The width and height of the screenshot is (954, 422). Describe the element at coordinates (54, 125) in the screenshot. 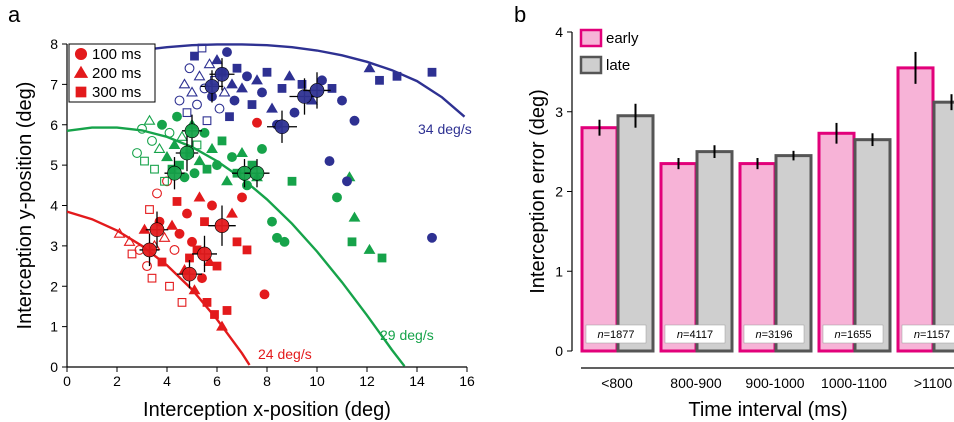

I see `y-tick-label: 6` at that location.